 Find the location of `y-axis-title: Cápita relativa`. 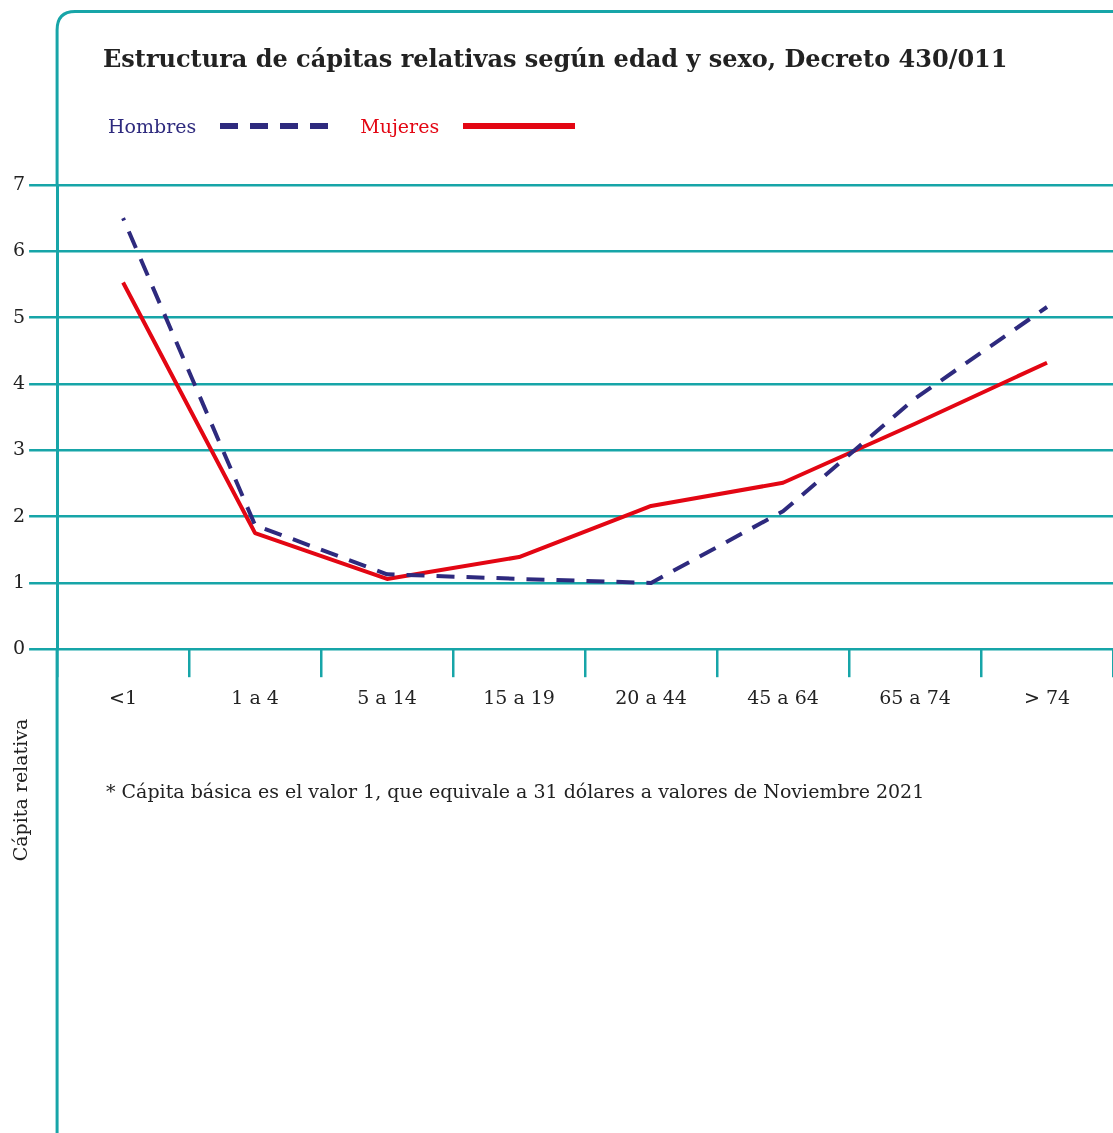

y-axis-title: Cápita relativa is located at coordinates (20, 790).